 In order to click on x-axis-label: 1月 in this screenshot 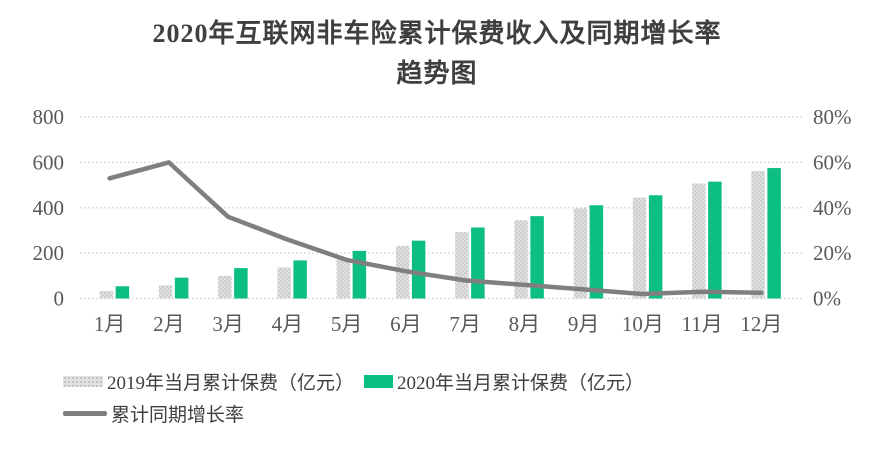, I will do `click(110, 324)`.